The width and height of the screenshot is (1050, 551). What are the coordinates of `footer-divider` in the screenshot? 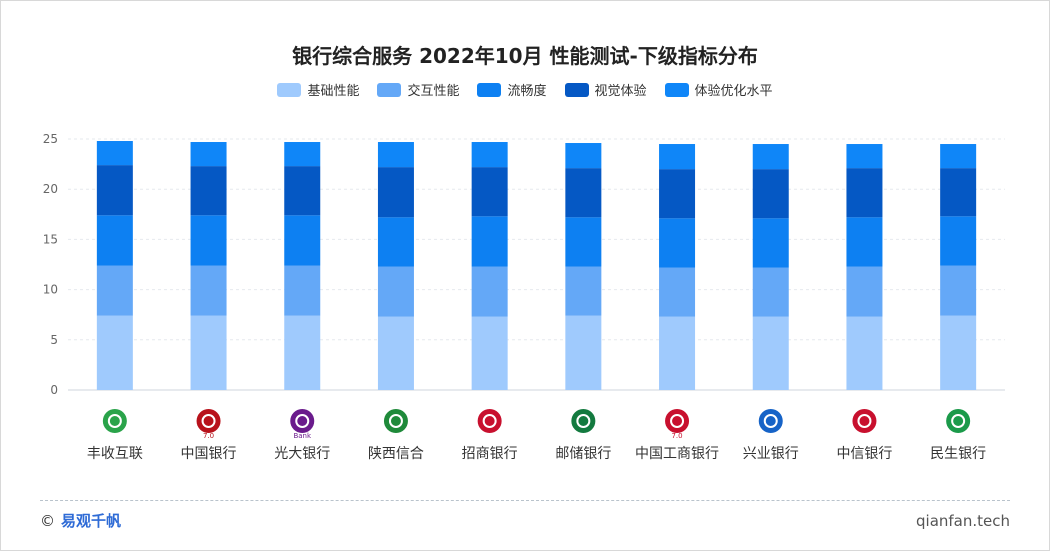 It's located at (525, 500).